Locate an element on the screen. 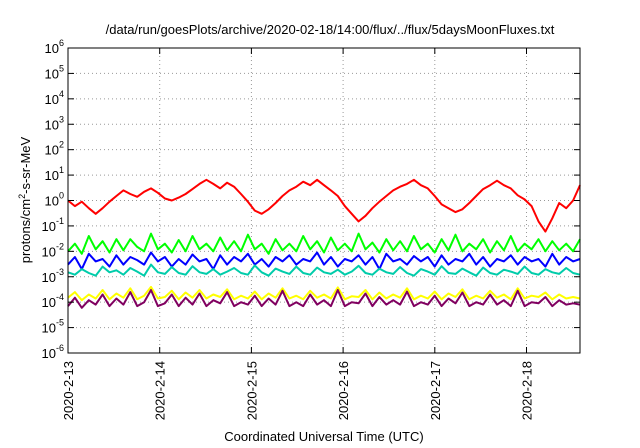 The height and width of the screenshot is (448, 640). y-tick-label-exponent: -6 is located at coordinates (60, 348).